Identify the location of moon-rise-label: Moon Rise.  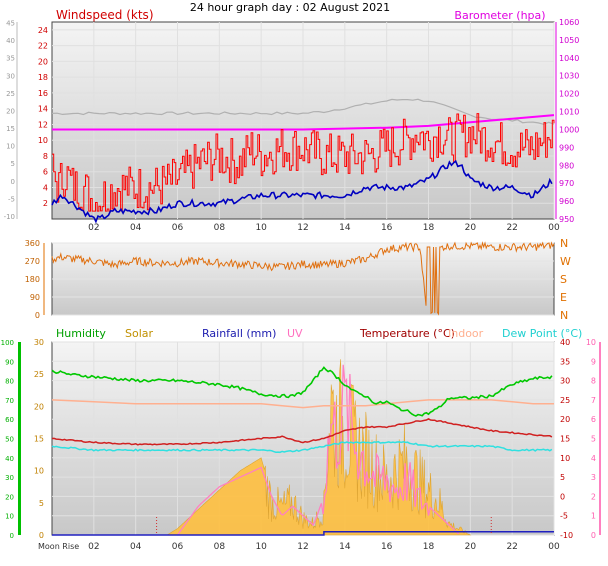
(58, 546).